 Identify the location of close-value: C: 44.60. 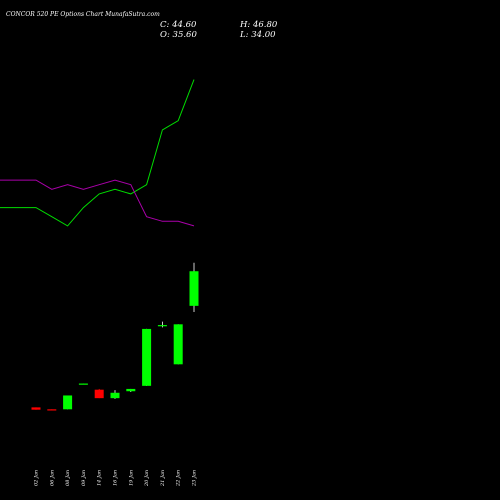
(178, 25).